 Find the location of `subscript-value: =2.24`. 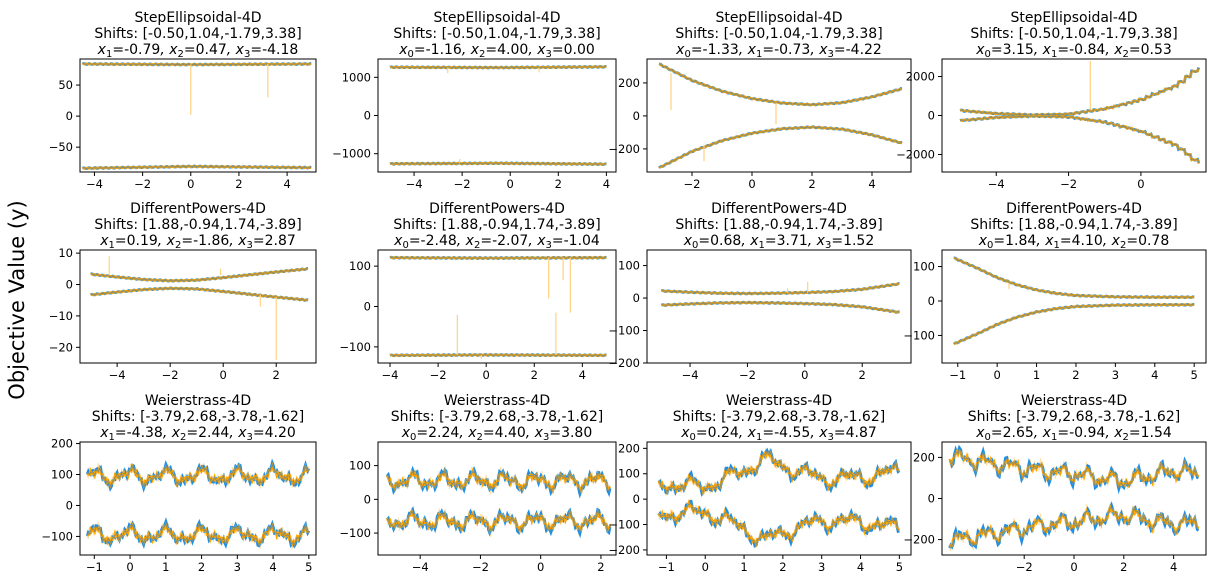

subscript-value: =2.24 is located at coordinates (437, 433).